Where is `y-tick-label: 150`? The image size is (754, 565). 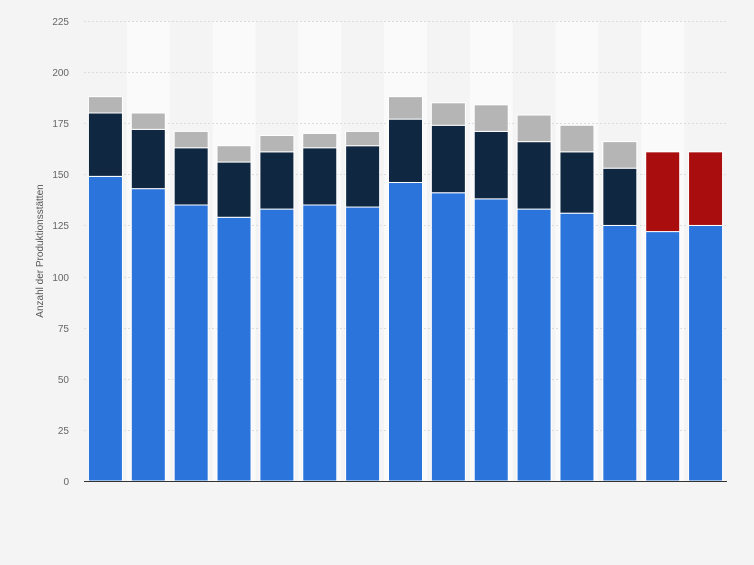 y-tick-label: 150 is located at coordinates (60, 175).